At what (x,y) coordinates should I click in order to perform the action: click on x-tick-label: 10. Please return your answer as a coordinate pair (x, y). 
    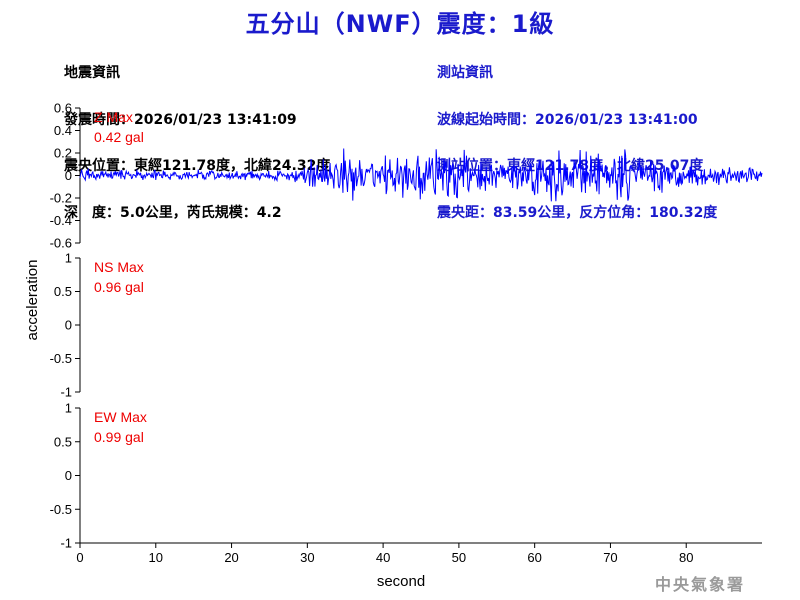
    Looking at the image, I should click on (156, 557).